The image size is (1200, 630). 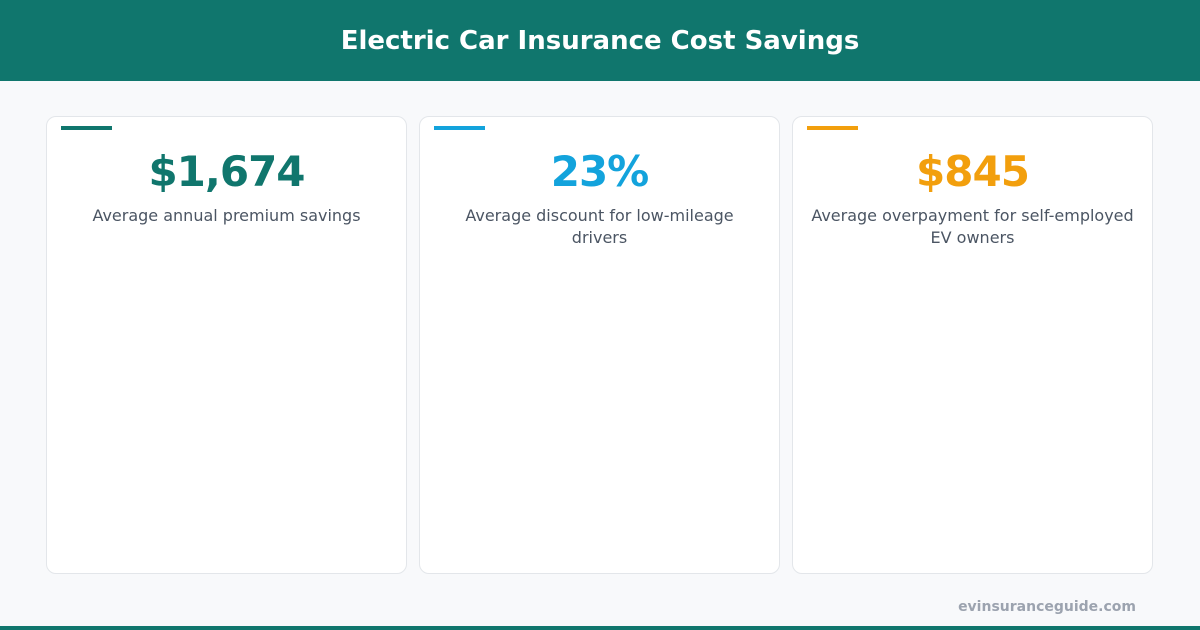 I want to click on title: Electric Car Insurance Cost Savings, so click(x=600, y=40).